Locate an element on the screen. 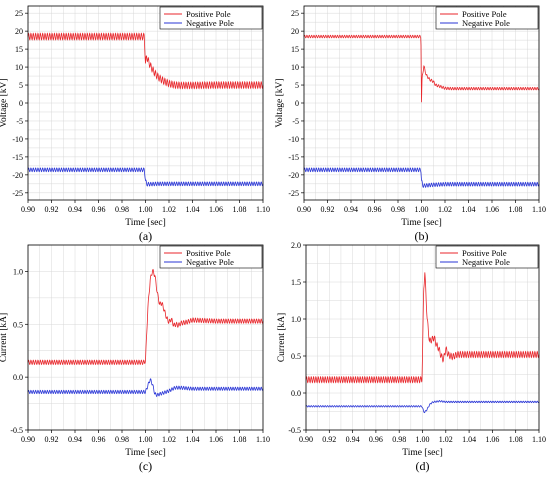  x-axis-label-b: Time [sec] is located at coordinates (421, 223).